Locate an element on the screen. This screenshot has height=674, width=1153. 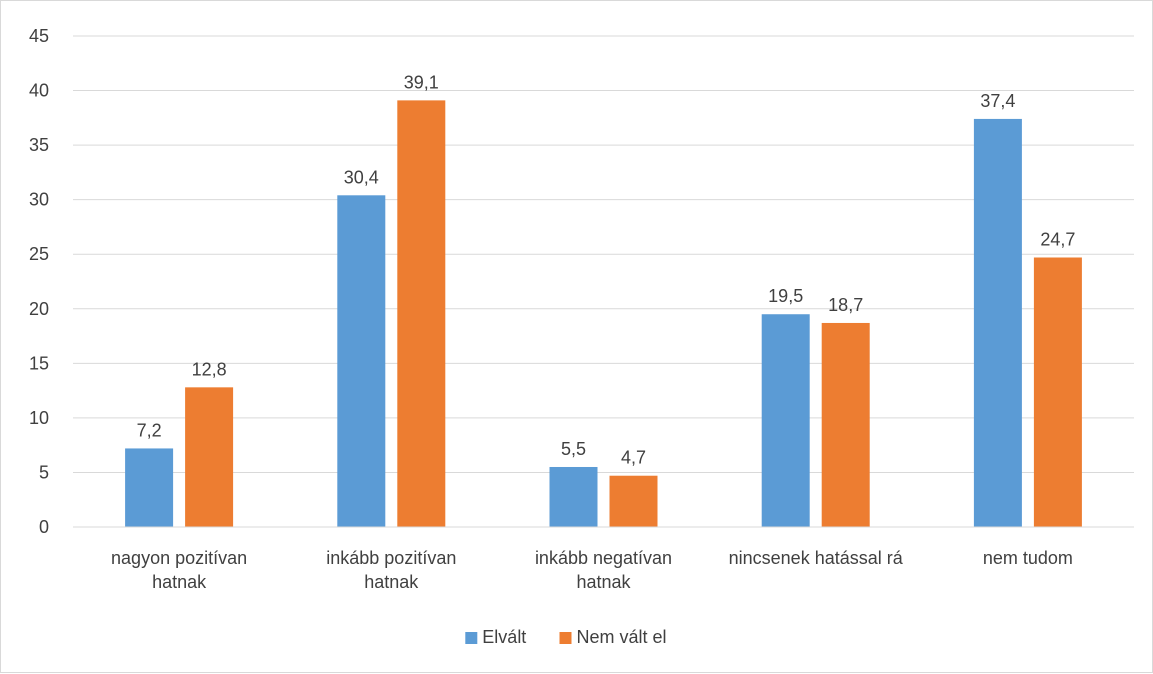
category-label-line: nincsenek hatással rá is located at coordinates (816, 558).